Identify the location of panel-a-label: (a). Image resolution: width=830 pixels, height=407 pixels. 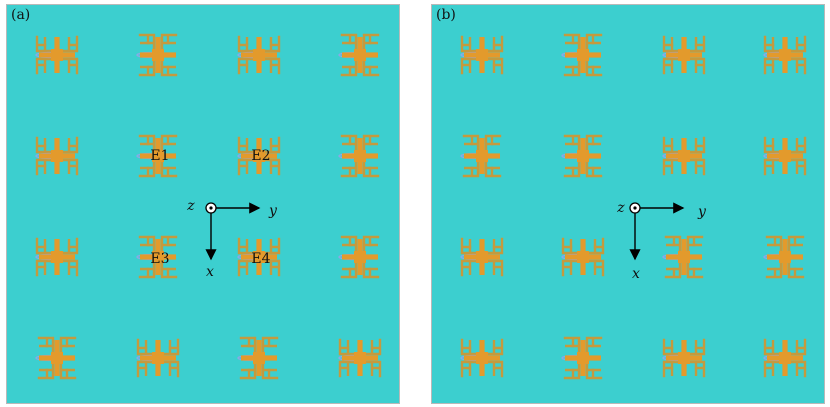
(21, 15).